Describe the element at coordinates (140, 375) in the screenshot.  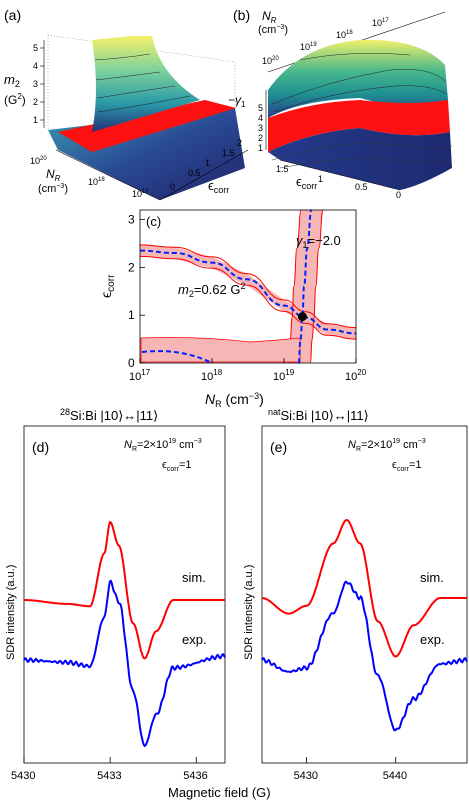
I see `panel-c-x-tick-label: 1017` at that location.